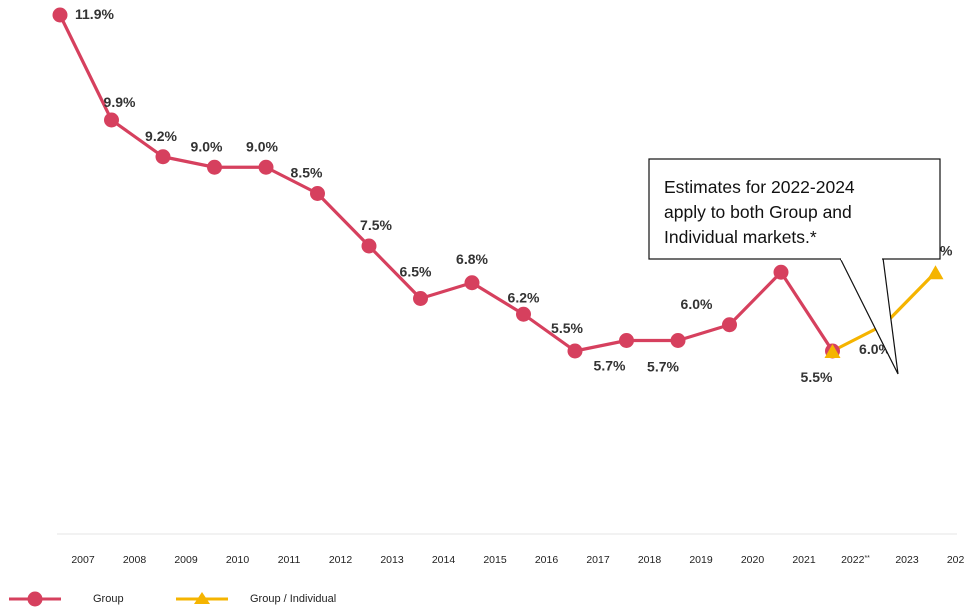 This screenshot has width=964, height=608. I want to click on x-tick-2020: 2020, so click(753, 560).